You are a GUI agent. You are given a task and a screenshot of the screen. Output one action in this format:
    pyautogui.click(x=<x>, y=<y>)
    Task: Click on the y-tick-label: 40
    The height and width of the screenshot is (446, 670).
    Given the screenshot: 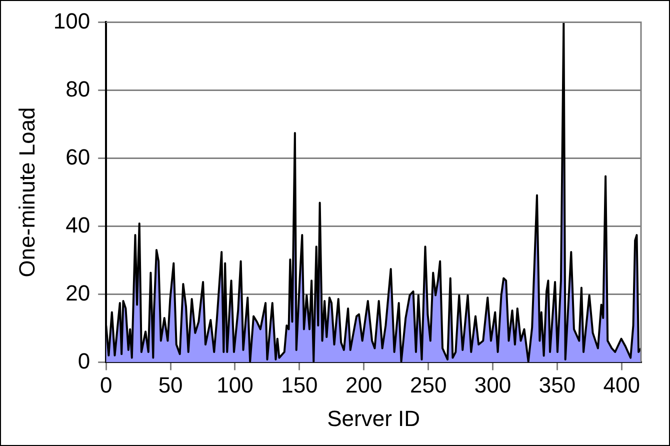 What is the action you would take?
    pyautogui.click(x=78, y=225)
    